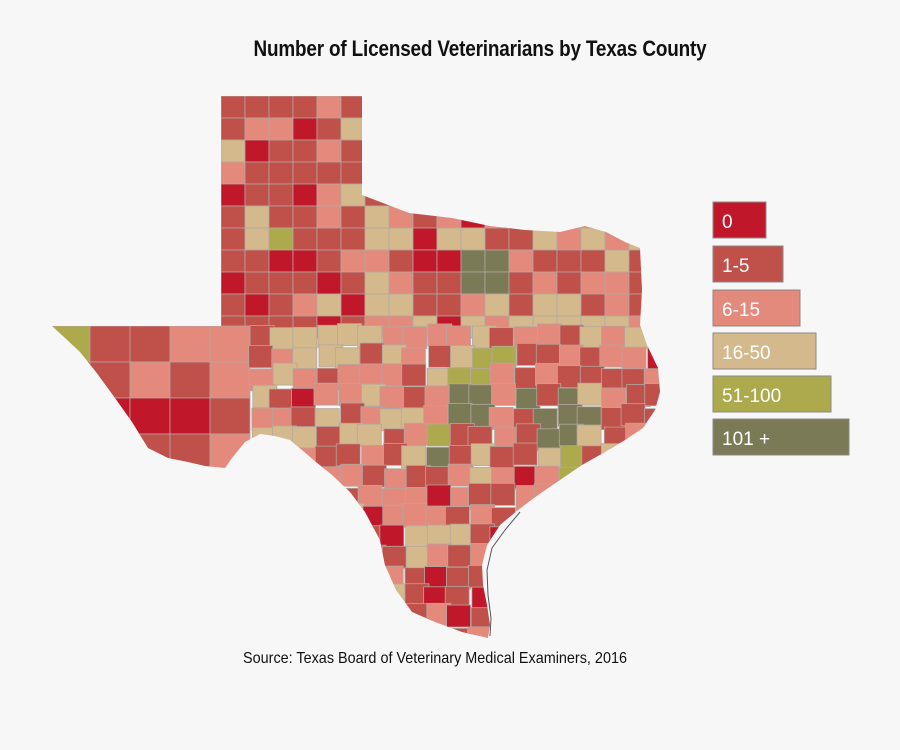 The image size is (900, 750). What do you see at coordinates (746, 439) in the screenshot?
I see `legend-label-101-plus: 101 +` at bounding box center [746, 439].